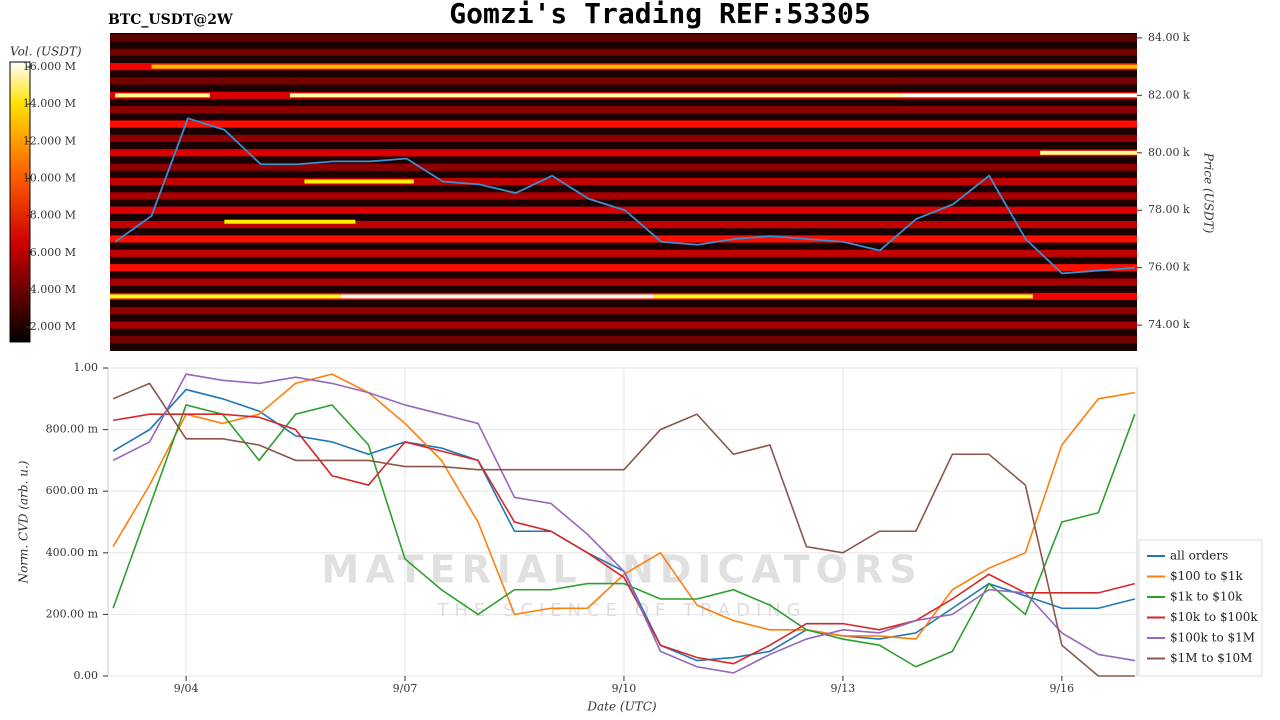  I want to click on y-tick-label: 200.00 m, so click(72, 613).